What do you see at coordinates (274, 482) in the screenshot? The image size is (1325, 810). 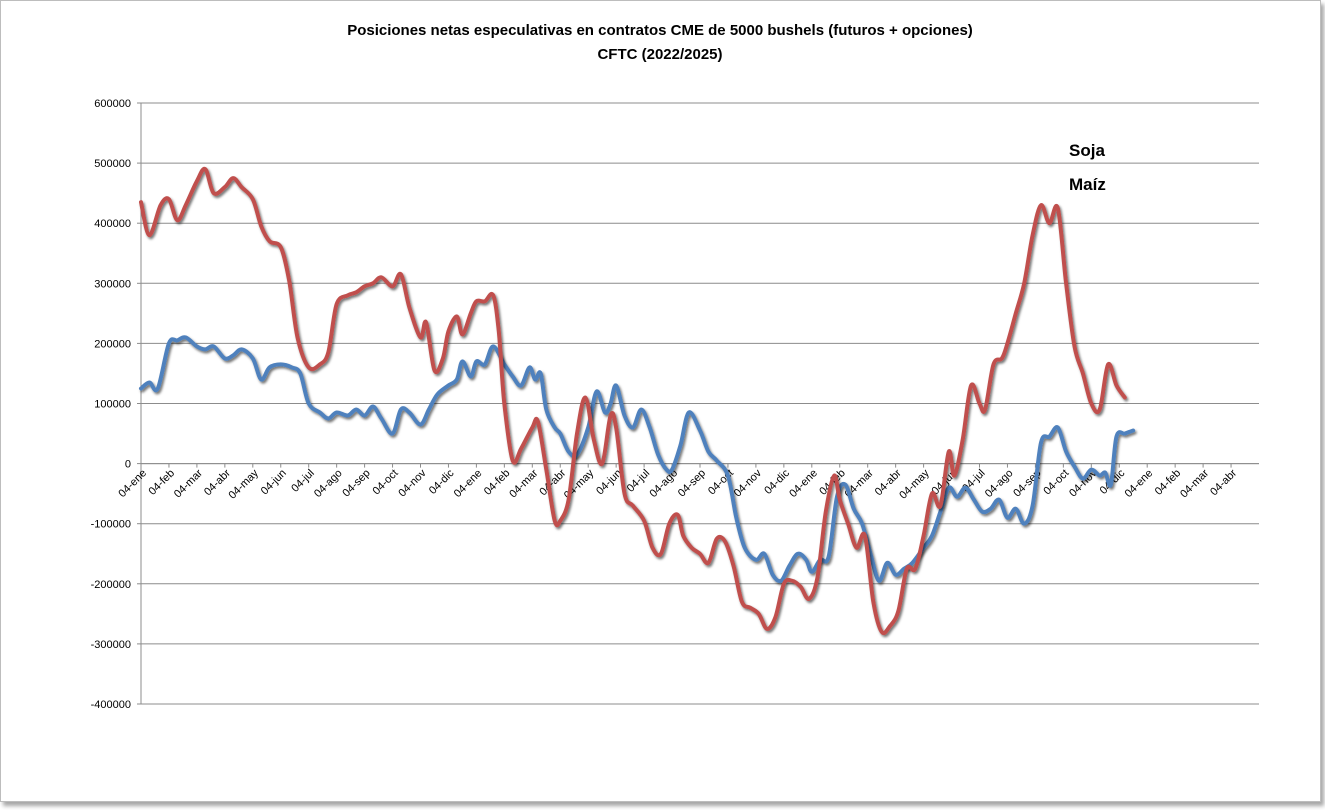 I see `x-tick-label: 04-jun` at bounding box center [274, 482].